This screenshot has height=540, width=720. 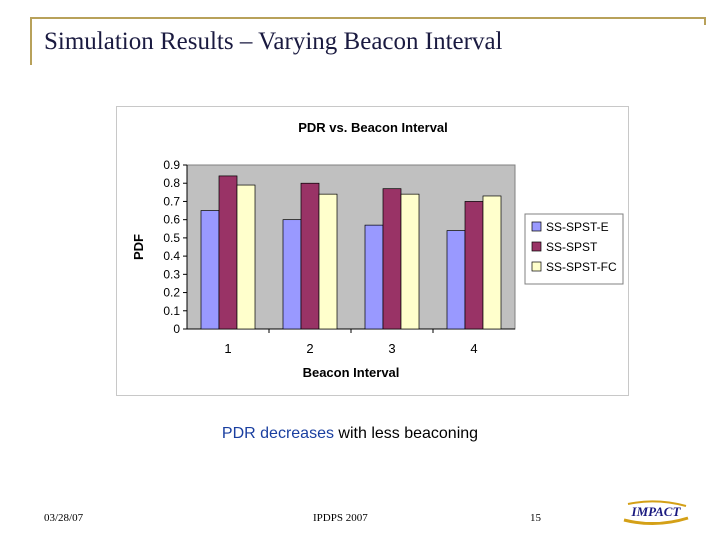 I want to click on legend-label: SS-SPST, so click(x=572, y=247).